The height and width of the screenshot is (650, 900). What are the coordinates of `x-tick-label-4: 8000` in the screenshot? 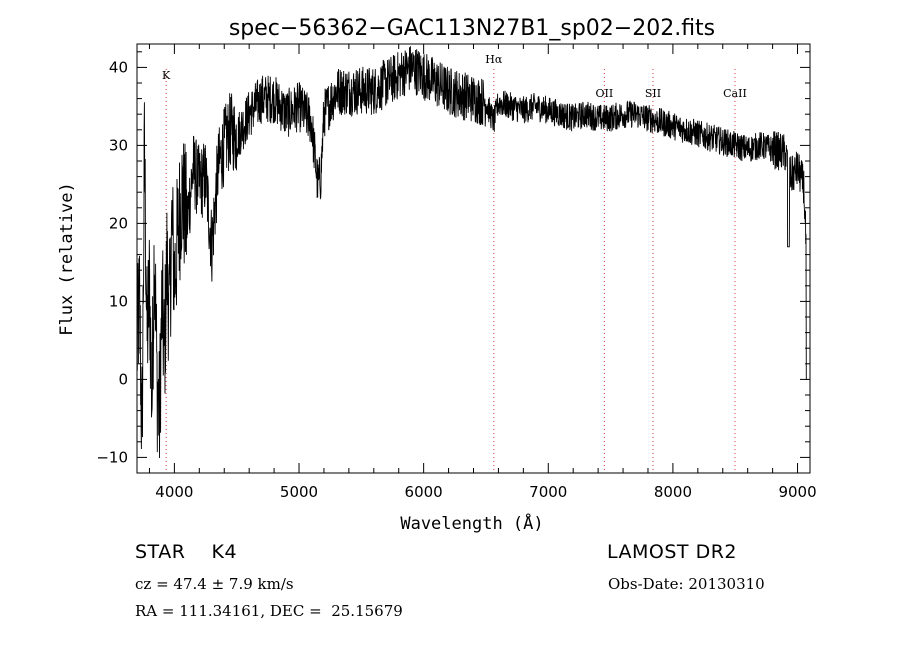 It's located at (673, 492).